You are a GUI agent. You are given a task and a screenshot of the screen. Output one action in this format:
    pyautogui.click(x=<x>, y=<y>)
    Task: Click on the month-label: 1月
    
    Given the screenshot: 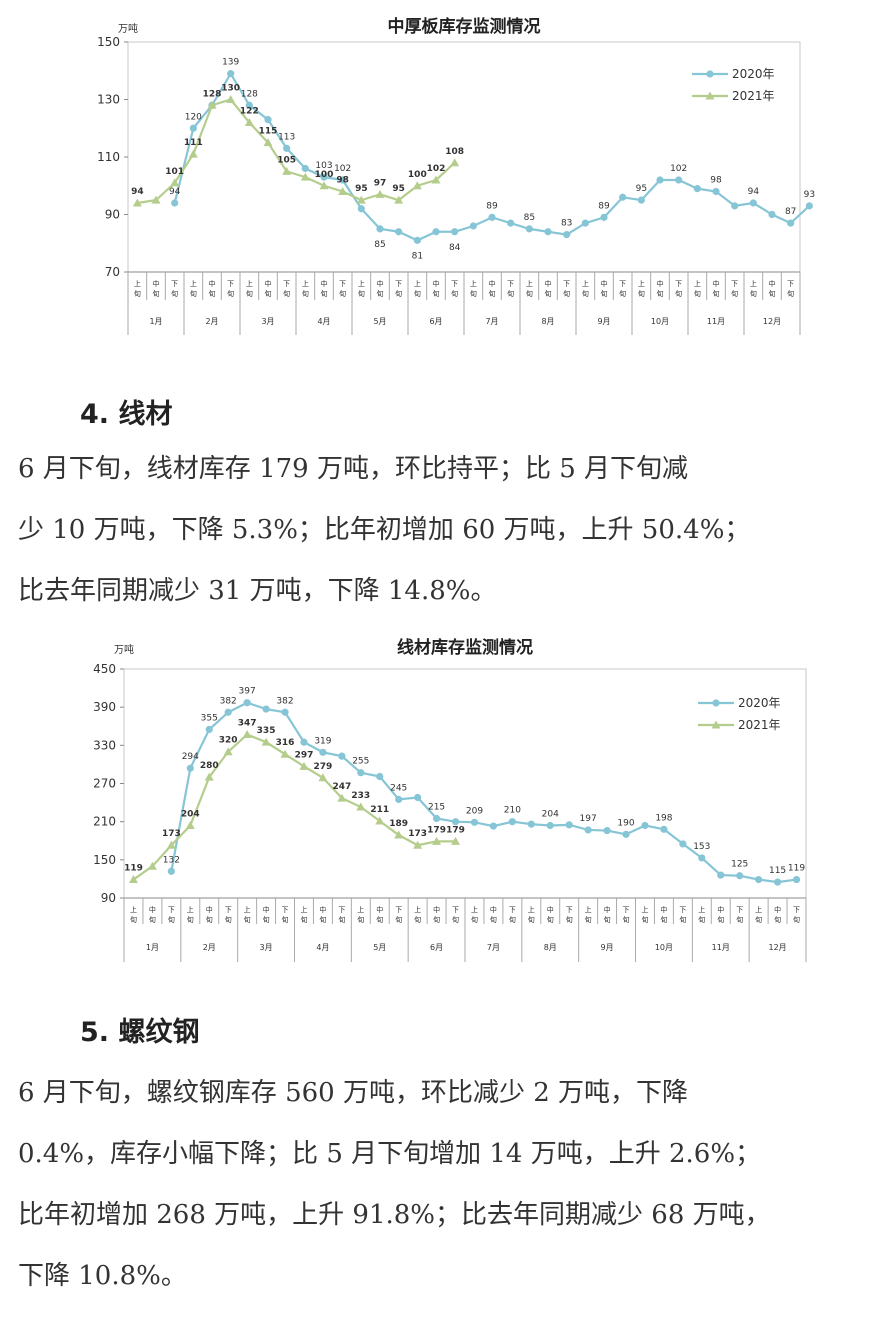 What is the action you would take?
    pyautogui.click(x=152, y=947)
    